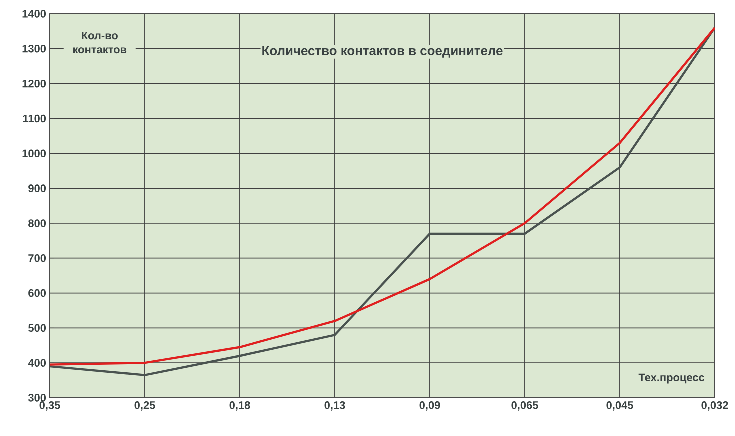 The width and height of the screenshot is (735, 436). Describe the element at coordinates (37, 363) in the screenshot. I see `y-tick-label: 400` at that location.